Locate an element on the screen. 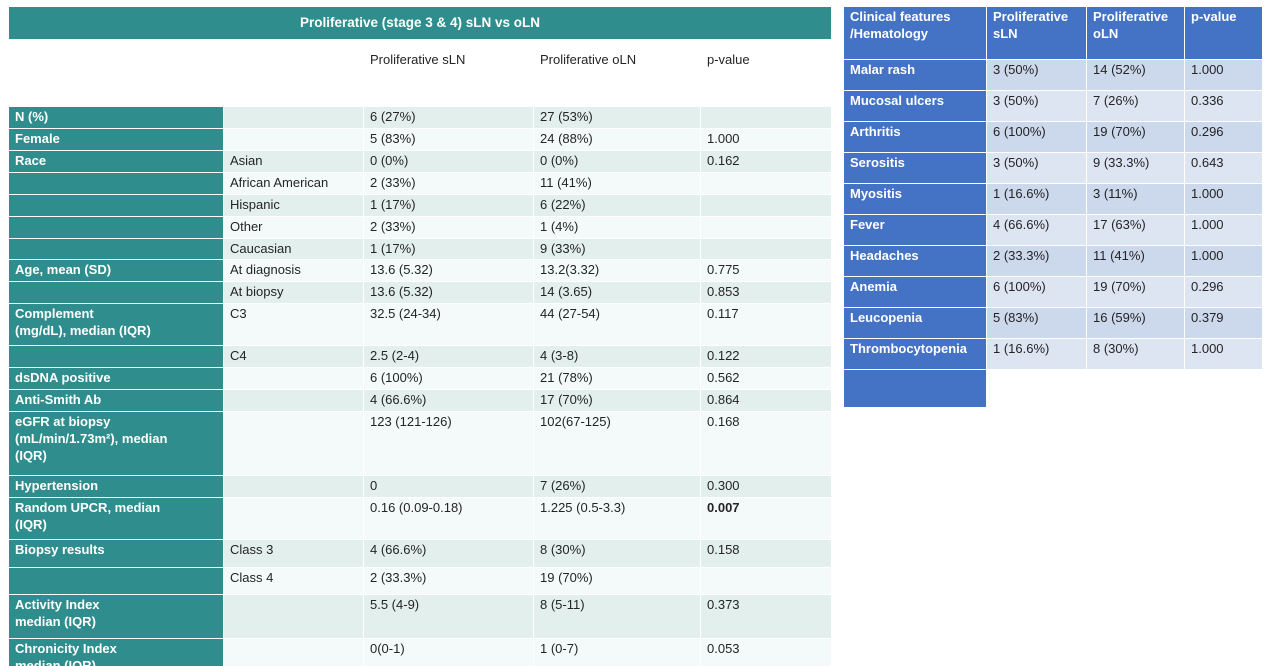 Image resolution: width=1268 pixels, height=666 pixels. table-row: Headaches 2 (33.3%) 11 (41%) 1.000 is located at coordinates (1053, 261).